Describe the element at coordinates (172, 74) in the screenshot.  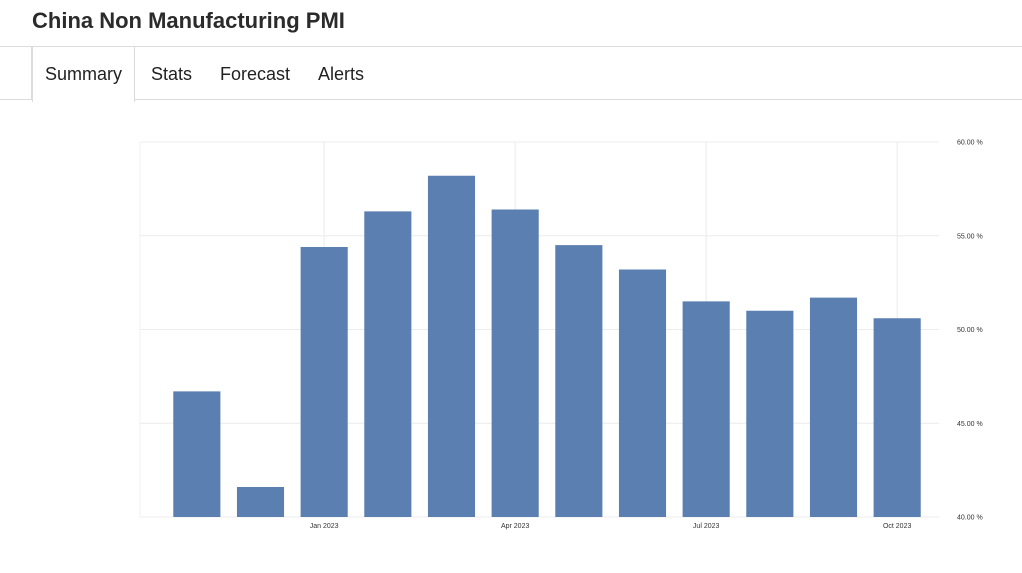
I see `tab-stats: Stats` at that location.